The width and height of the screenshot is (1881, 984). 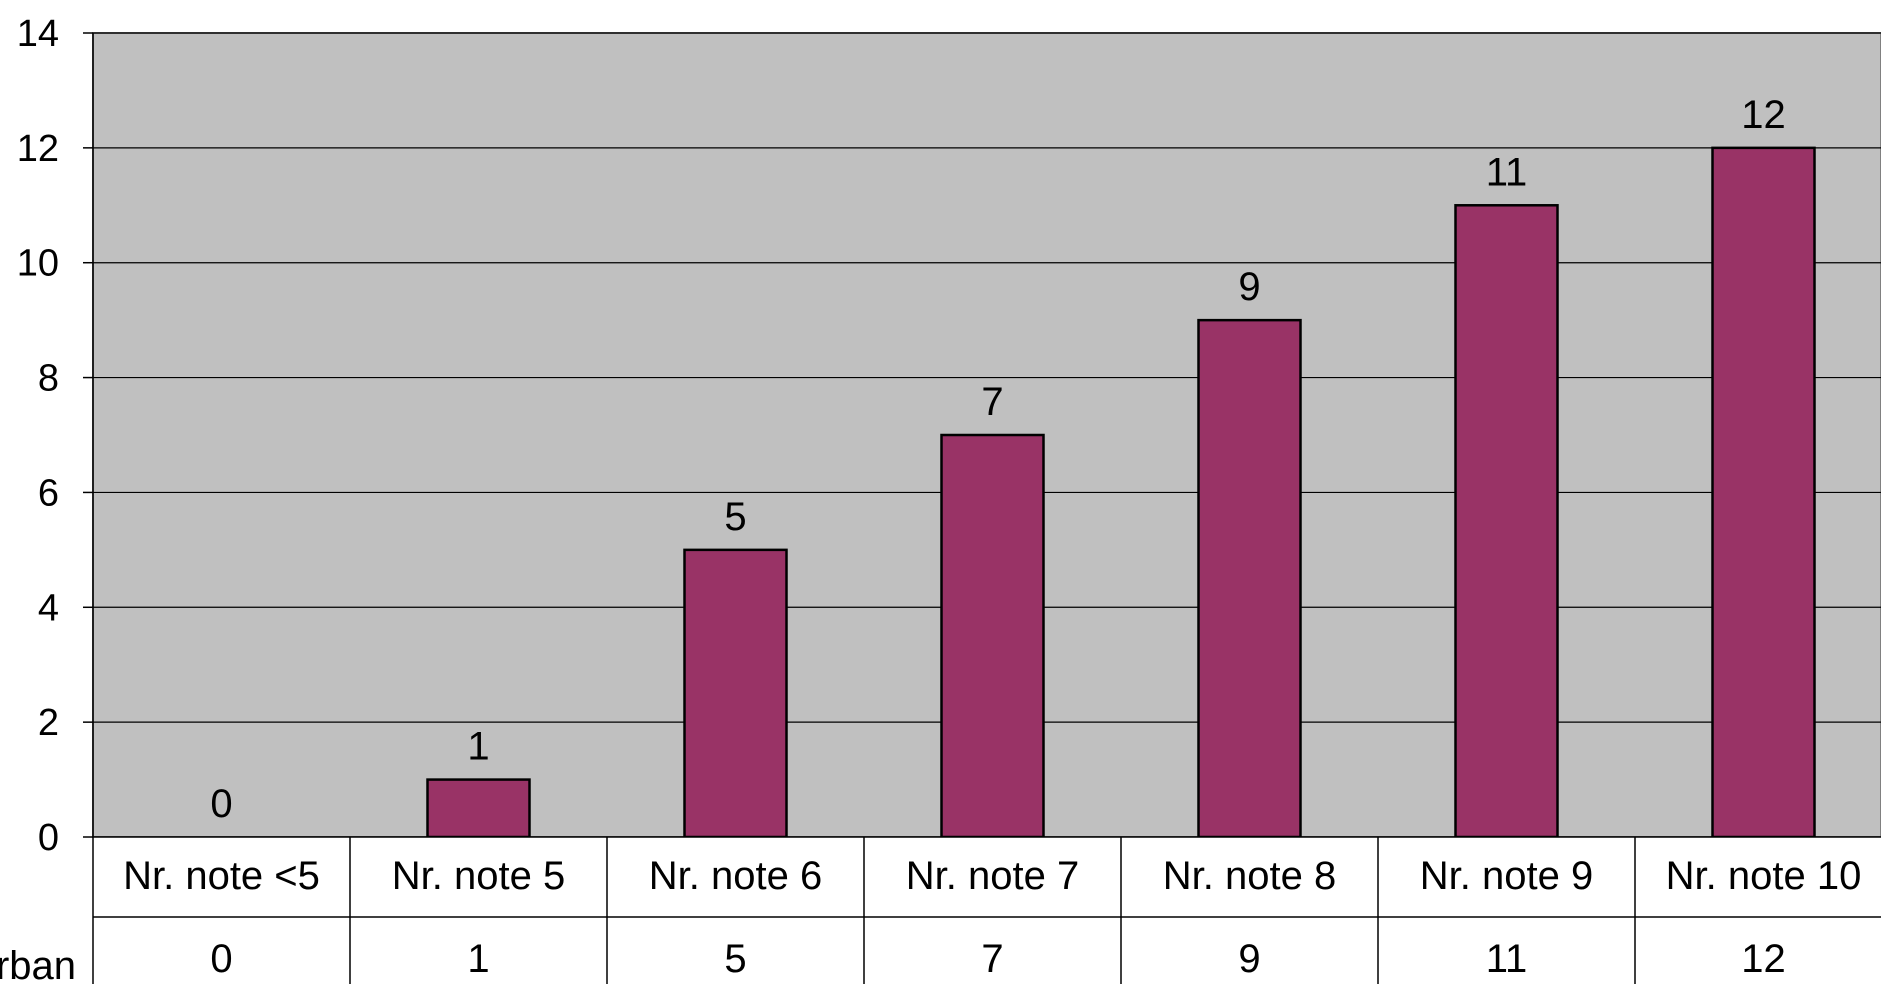 I want to click on category-label: Nr. note 10, so click(x=1764, y=876).